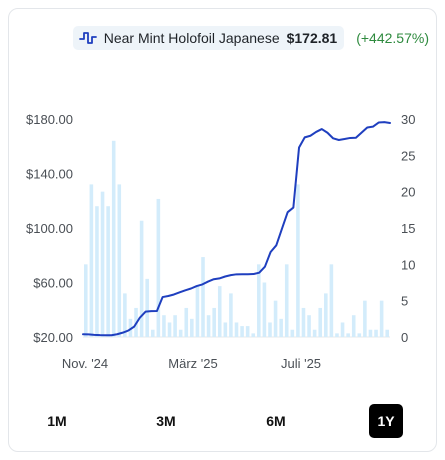  I want to click on right-axis-tick-label: 5, so click(404, 301).